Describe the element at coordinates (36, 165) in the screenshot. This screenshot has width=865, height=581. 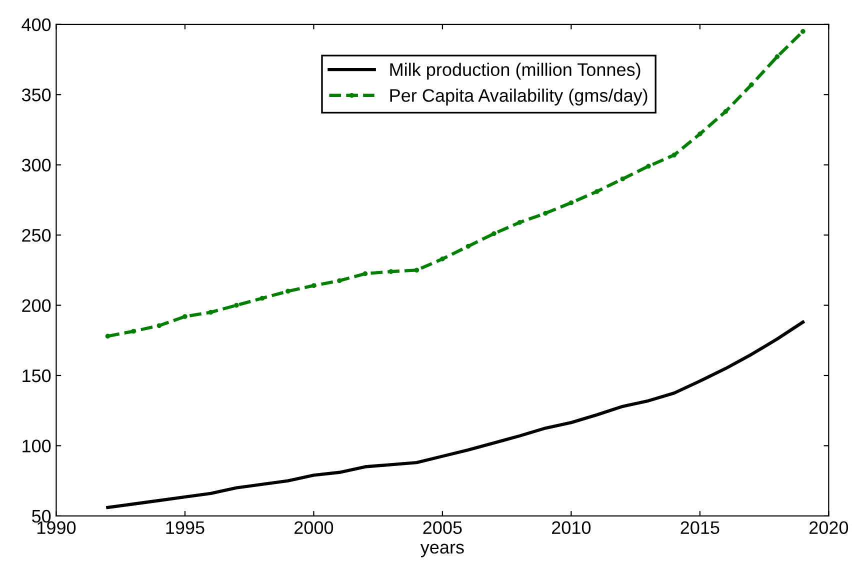
I see `y-tick-label: 300` at that location.